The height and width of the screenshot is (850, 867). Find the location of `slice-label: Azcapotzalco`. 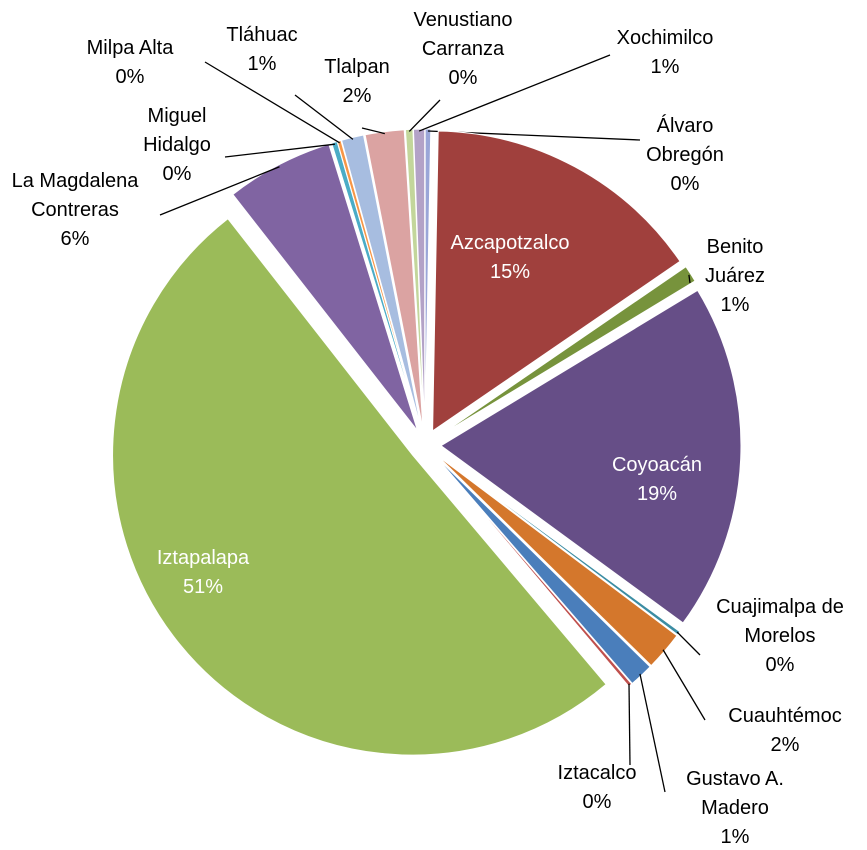

slice-label: Azcapotzalco is located at coordinates (510, 243).